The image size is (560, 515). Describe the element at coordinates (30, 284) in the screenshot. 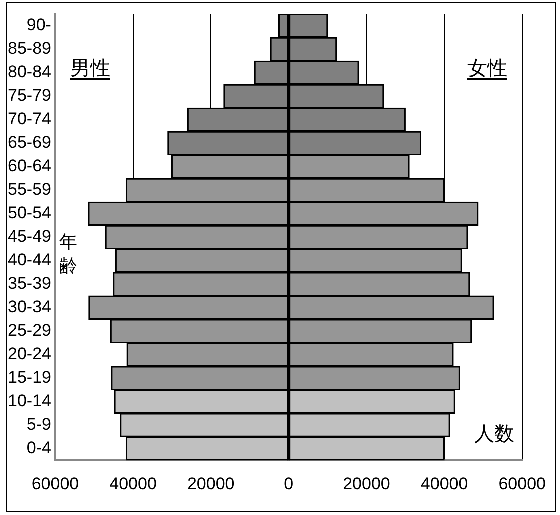

I see `y-tick-label: 35-39` at that location.